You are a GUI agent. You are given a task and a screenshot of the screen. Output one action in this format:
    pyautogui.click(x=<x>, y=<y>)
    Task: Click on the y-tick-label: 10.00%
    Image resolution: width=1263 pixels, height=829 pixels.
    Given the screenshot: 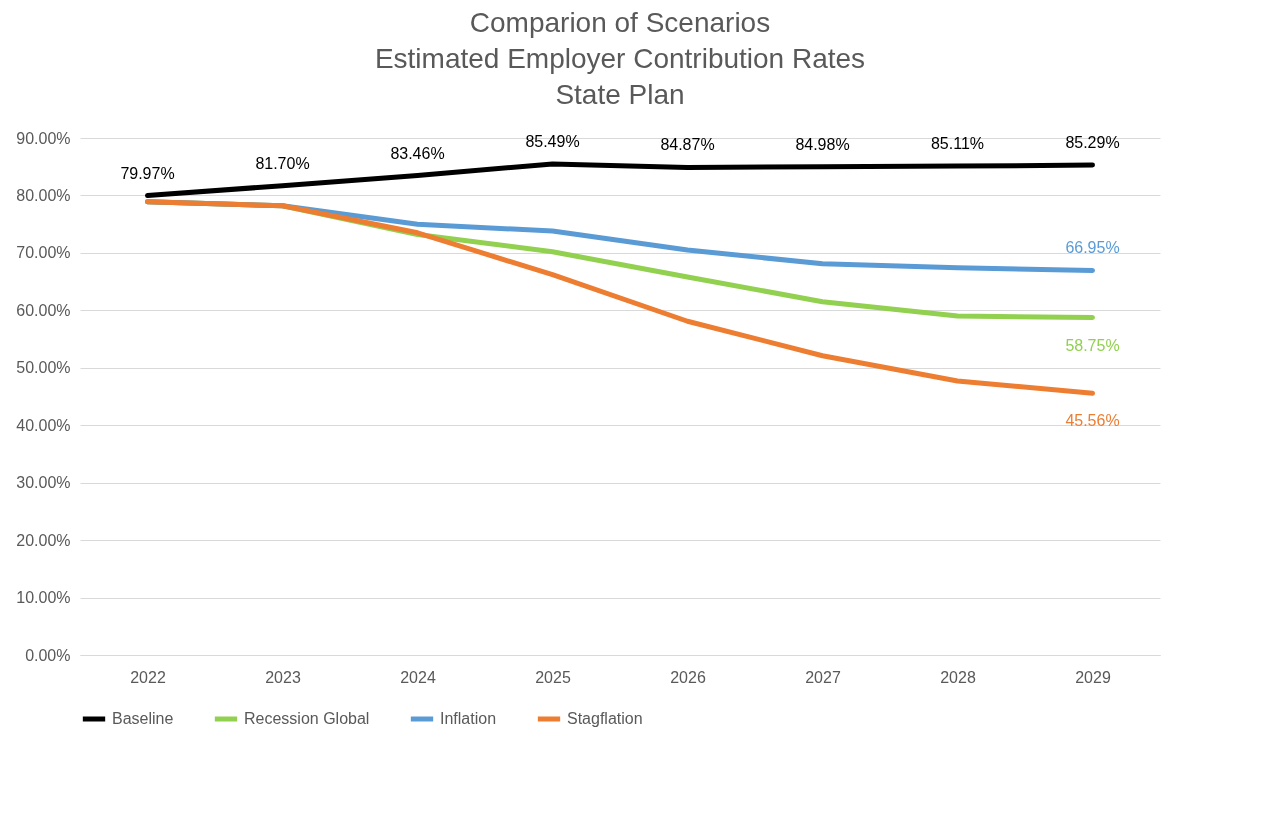 What is the action you would take?
    pyautogui.click(x=43, y=598)
    